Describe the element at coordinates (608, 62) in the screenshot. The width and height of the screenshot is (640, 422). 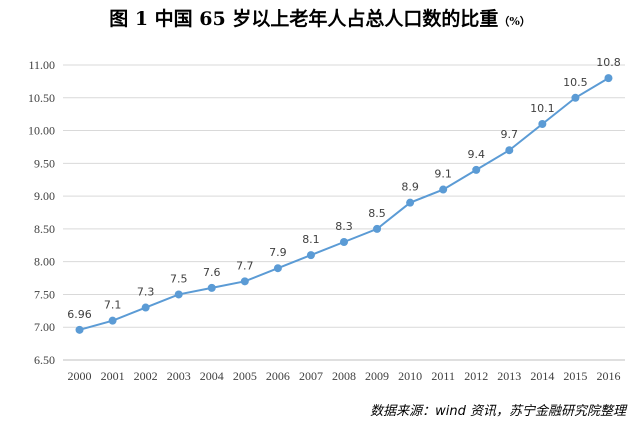
I see `data-label: 10.8` at that location.